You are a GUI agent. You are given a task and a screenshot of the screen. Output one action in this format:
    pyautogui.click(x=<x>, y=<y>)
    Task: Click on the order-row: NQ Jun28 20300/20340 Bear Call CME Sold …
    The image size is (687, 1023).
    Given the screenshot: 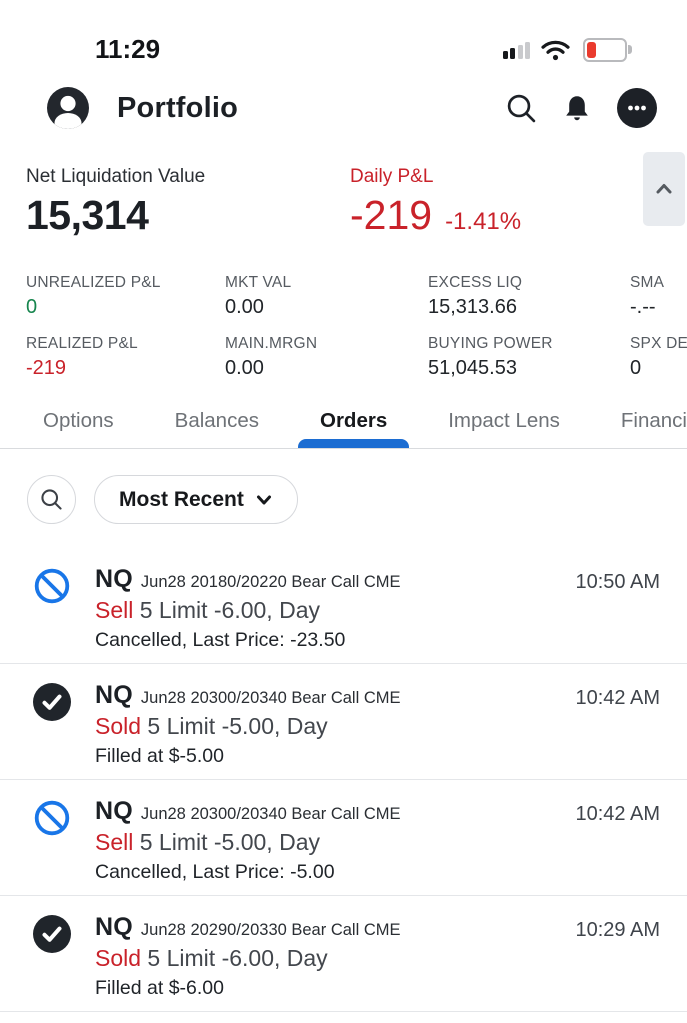 What is the action you would take?
    pyautogui.click(x=343, y=722)
    